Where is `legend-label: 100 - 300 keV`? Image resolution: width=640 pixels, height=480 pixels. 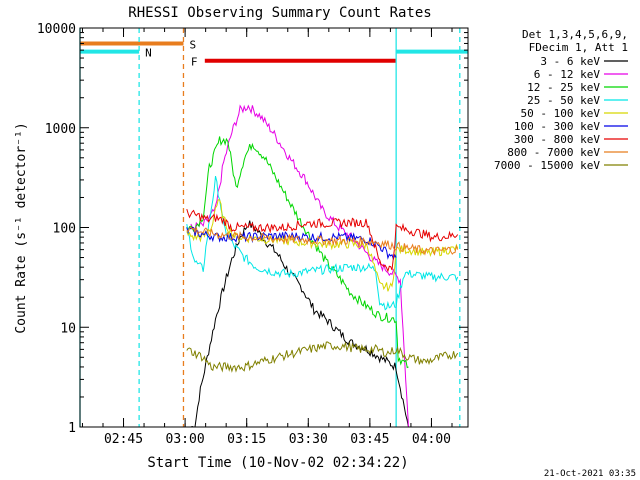 legend-label: 100 - 300 keV is located at coordinates (557, 126).